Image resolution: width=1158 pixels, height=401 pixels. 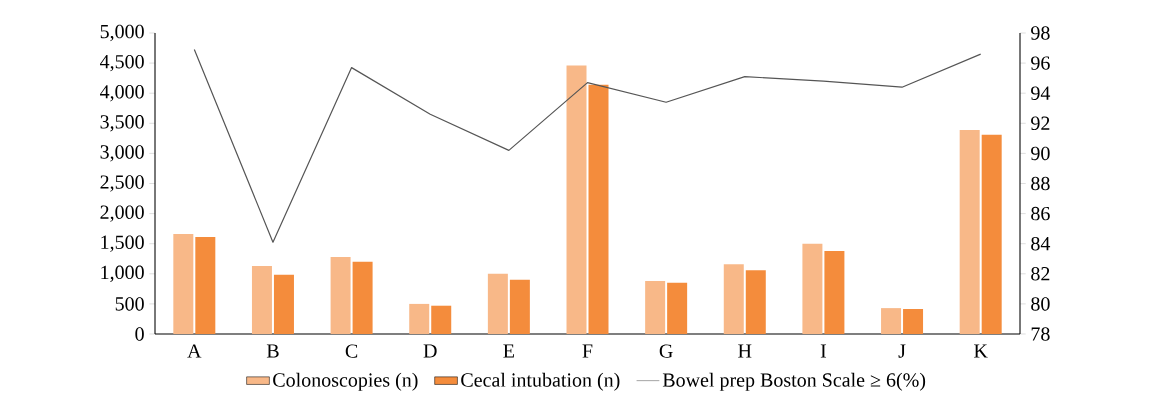 I want to click on y-tick-label: 1,500, so click(x=122, y=243).